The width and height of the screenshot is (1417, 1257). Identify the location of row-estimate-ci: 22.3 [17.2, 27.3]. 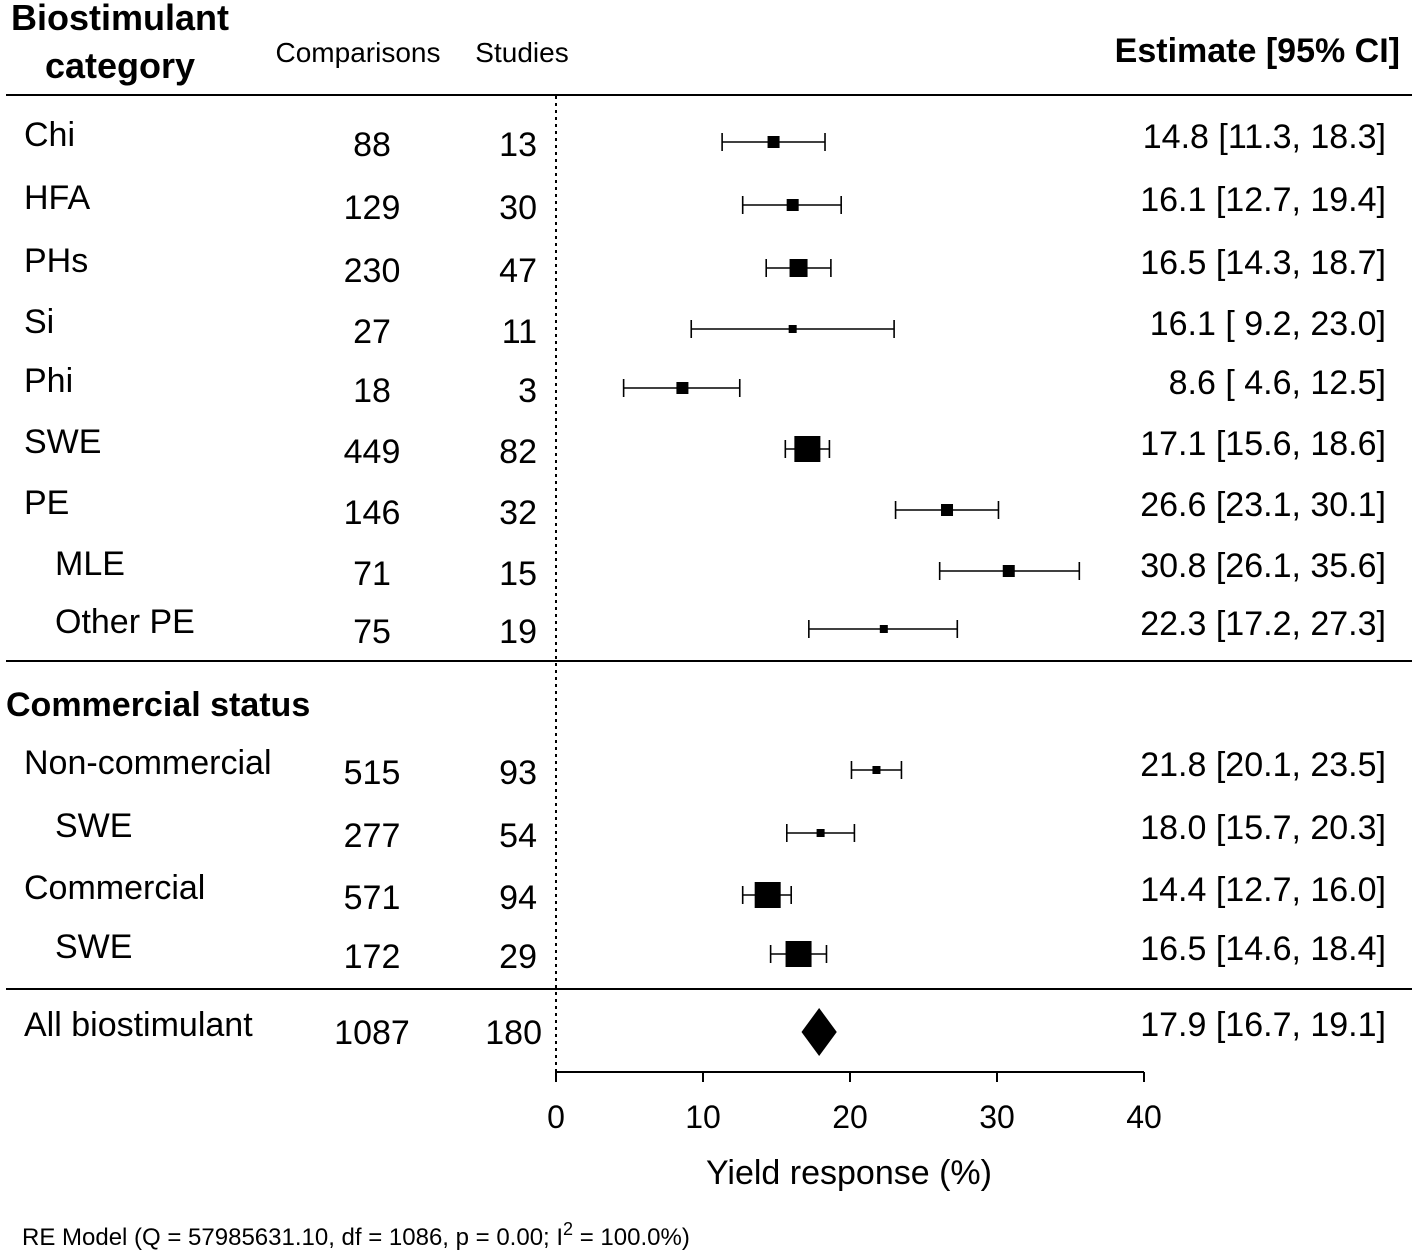
(1263, 624).